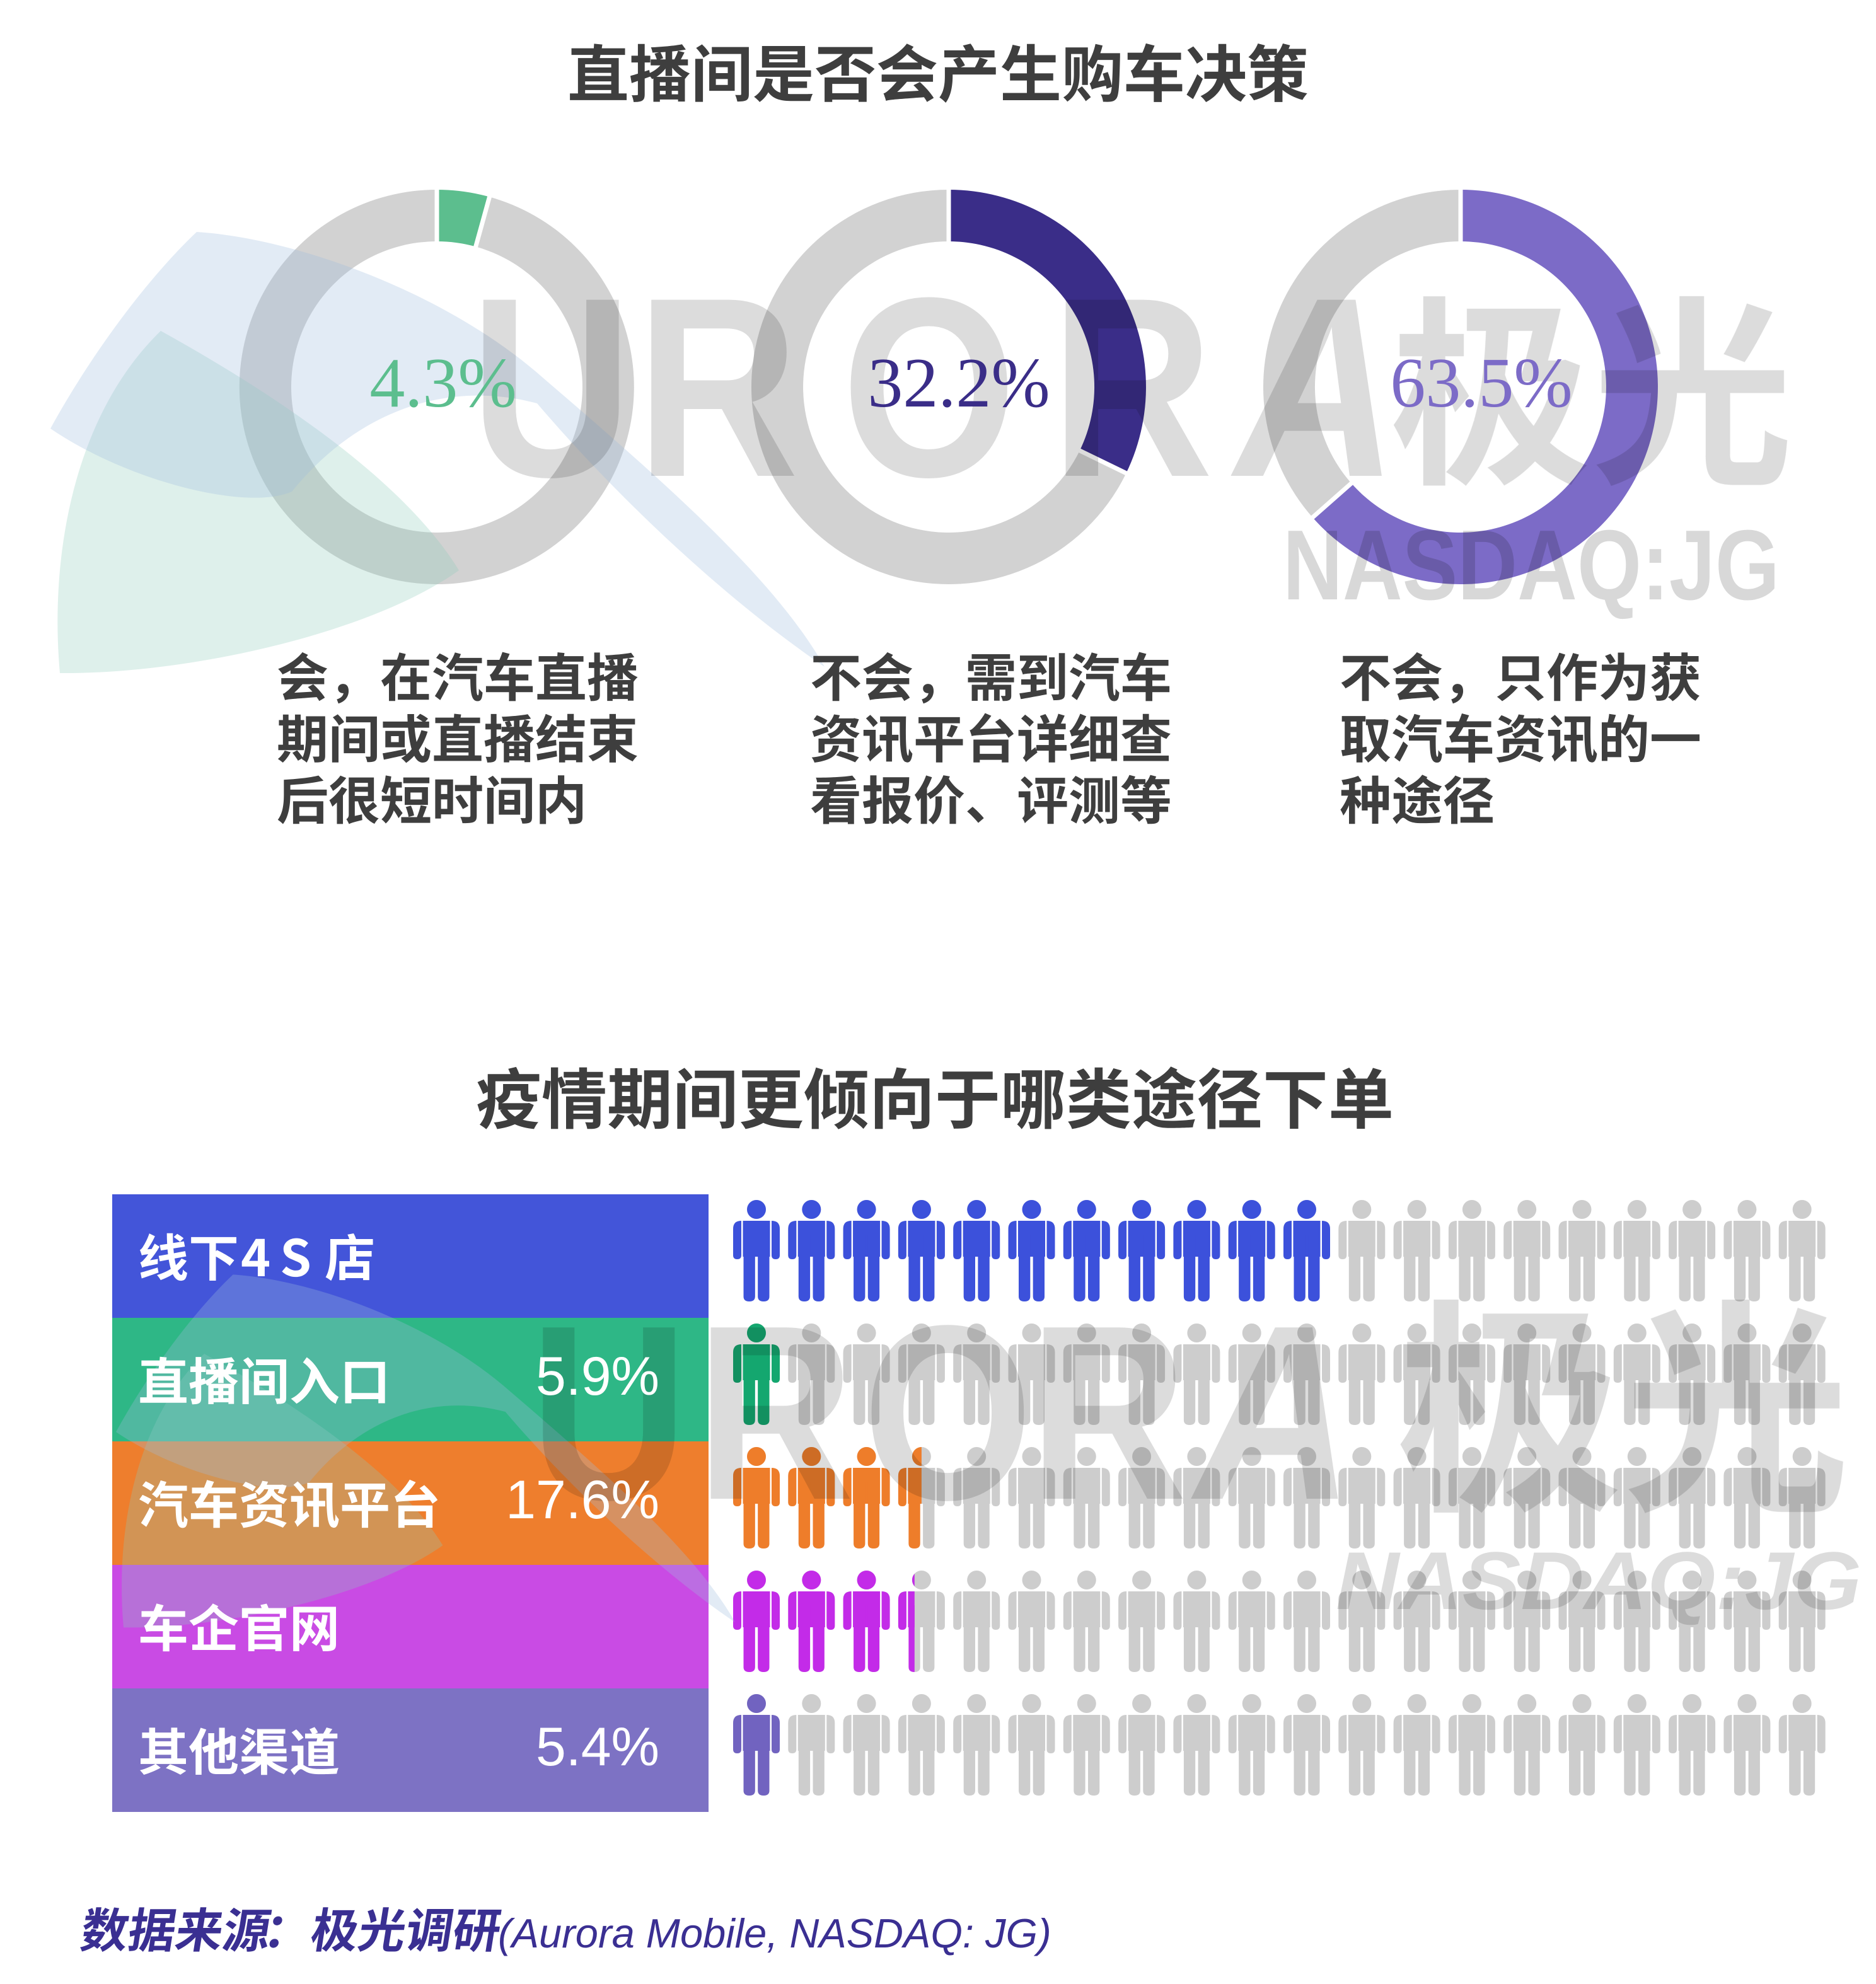 The width and height of the screenshot is (1876, 1984). What do you see at coordinates (442, 383) in the screenshot?
I see `svg-text: 4.3%` at bounding box center [442, 383].